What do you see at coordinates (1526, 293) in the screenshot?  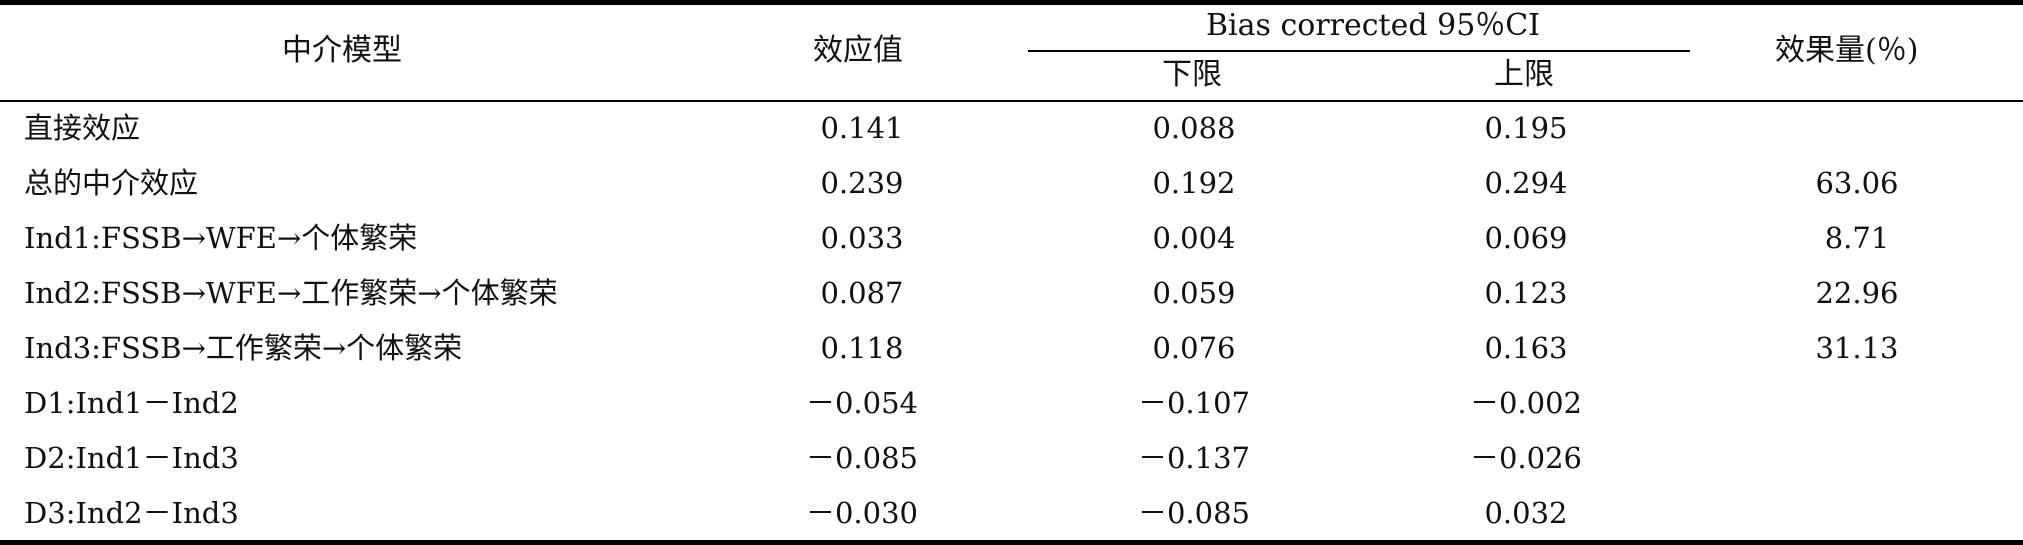 I see `row-upper: 0.123` at bounding box center [1526, 293].